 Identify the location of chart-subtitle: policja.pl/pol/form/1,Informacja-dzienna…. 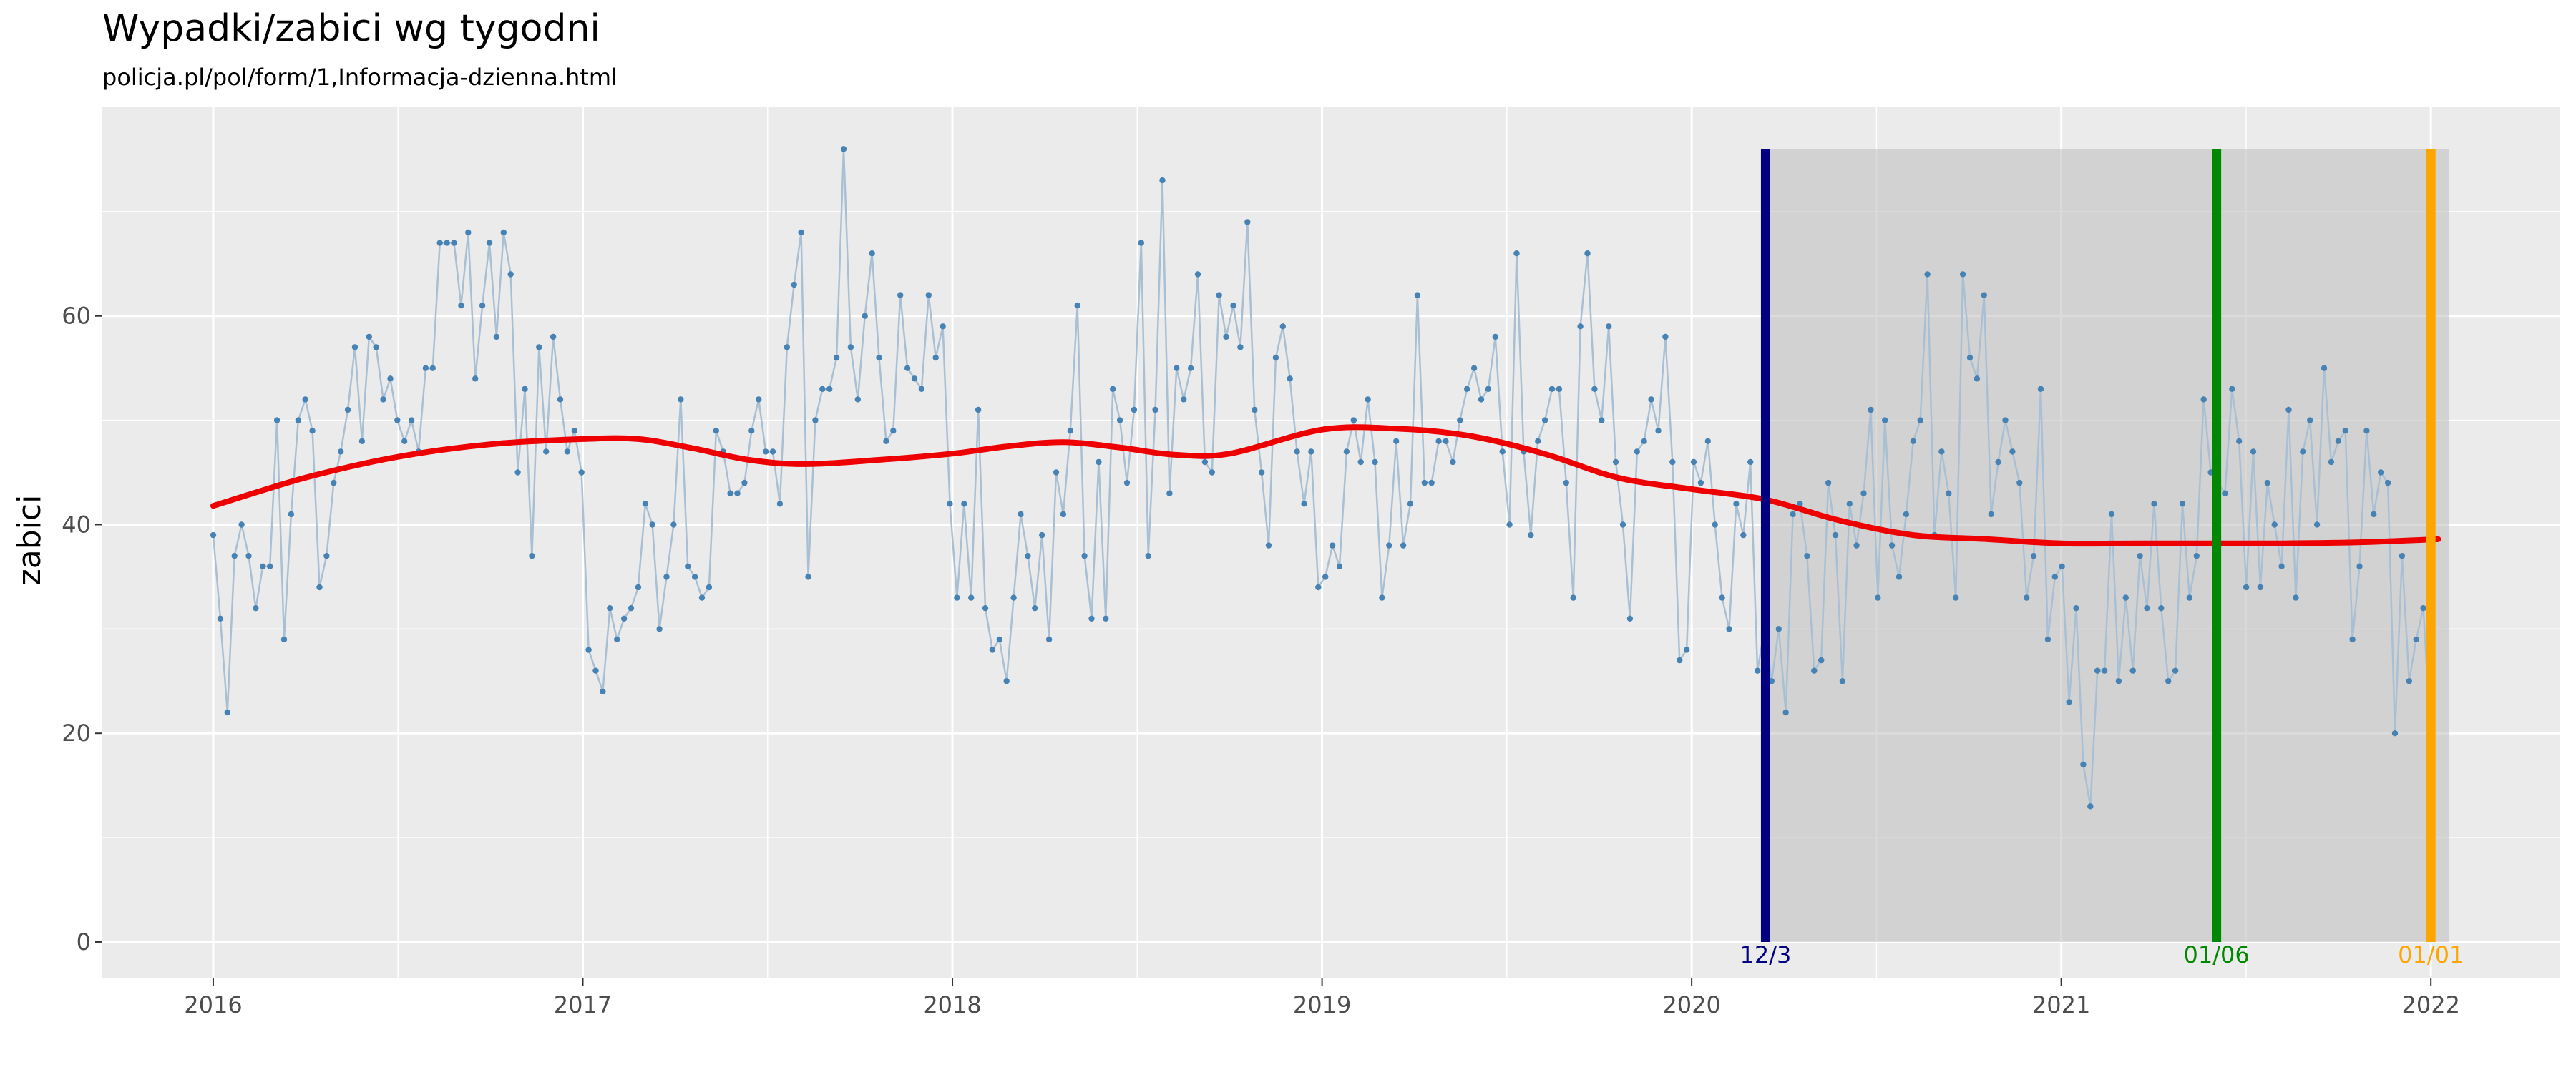
(360, 77).